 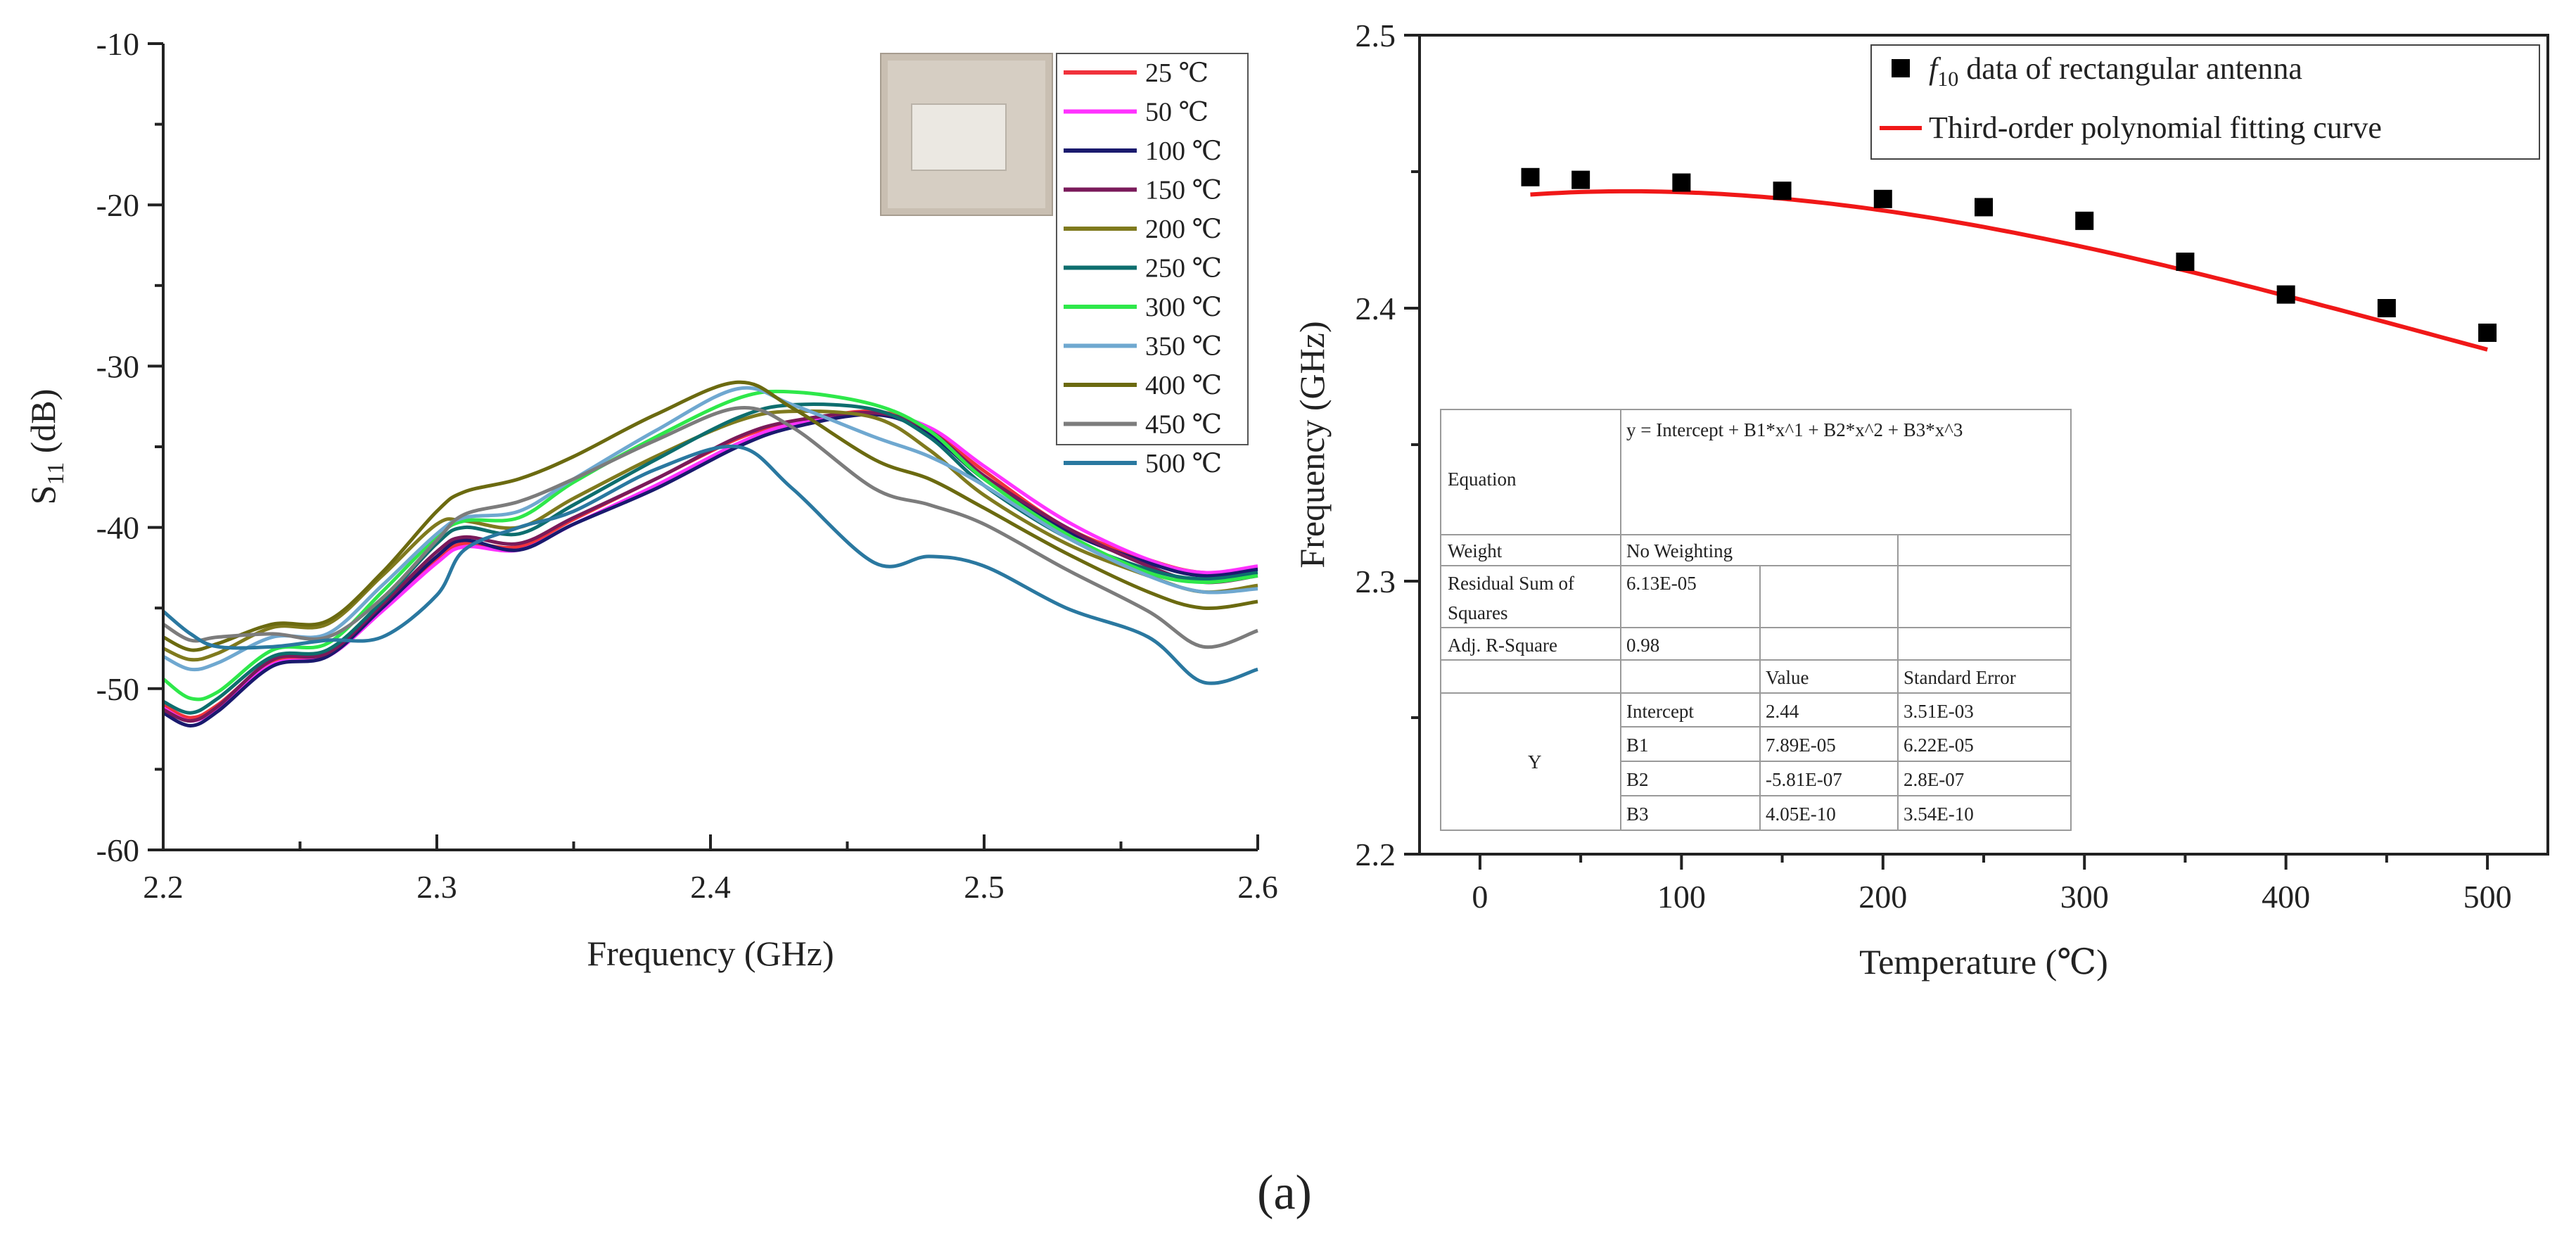 What do you see at coordinates (2155, 127) in the screenshot?
I see `legend-fit-label: Third-order polynomial fitting curve` at bounding box center [2155, 127].